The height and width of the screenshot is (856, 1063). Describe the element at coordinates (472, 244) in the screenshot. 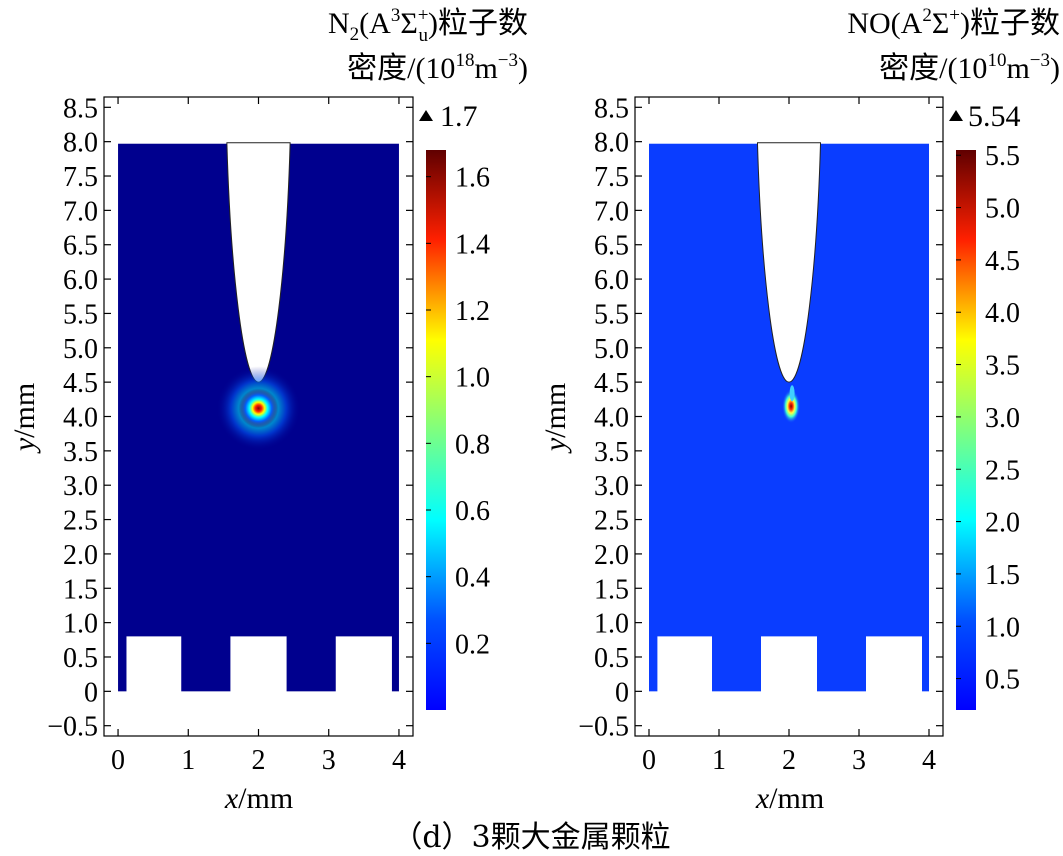

I see `colorbar-tick-label: 1.4` at that location.